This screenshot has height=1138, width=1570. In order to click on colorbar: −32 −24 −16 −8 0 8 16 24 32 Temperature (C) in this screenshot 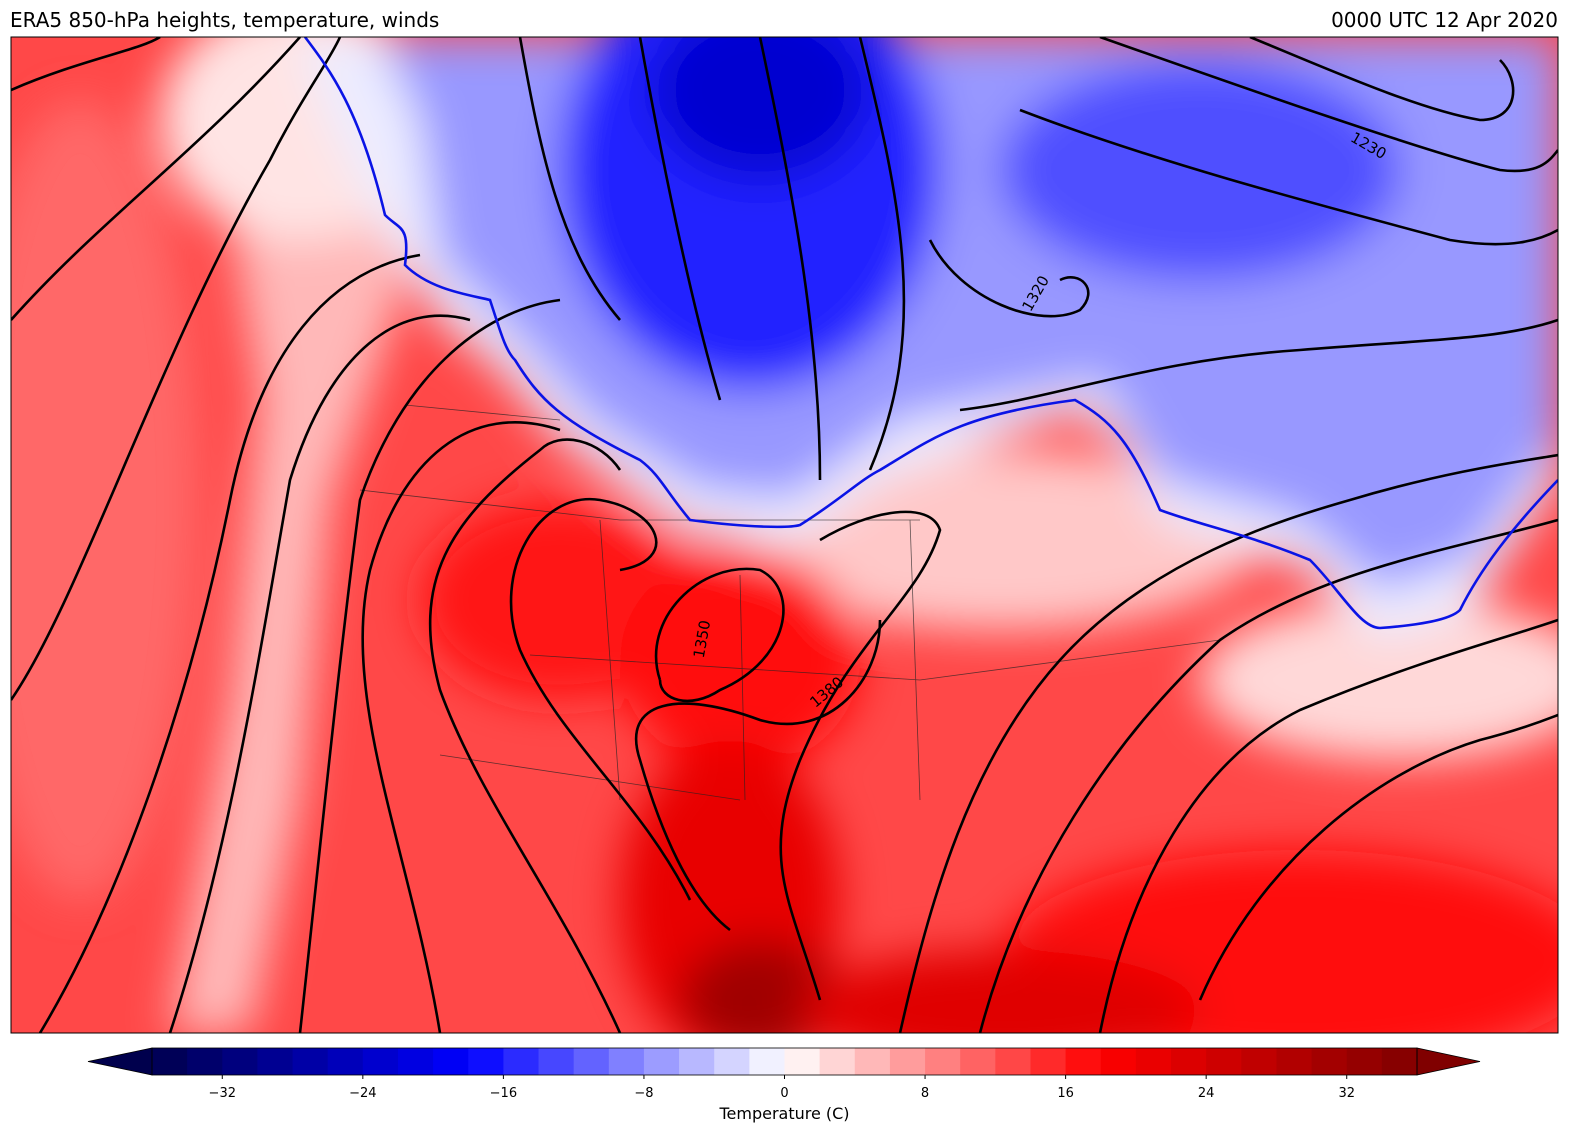, I will do `click(784, 1085)`.